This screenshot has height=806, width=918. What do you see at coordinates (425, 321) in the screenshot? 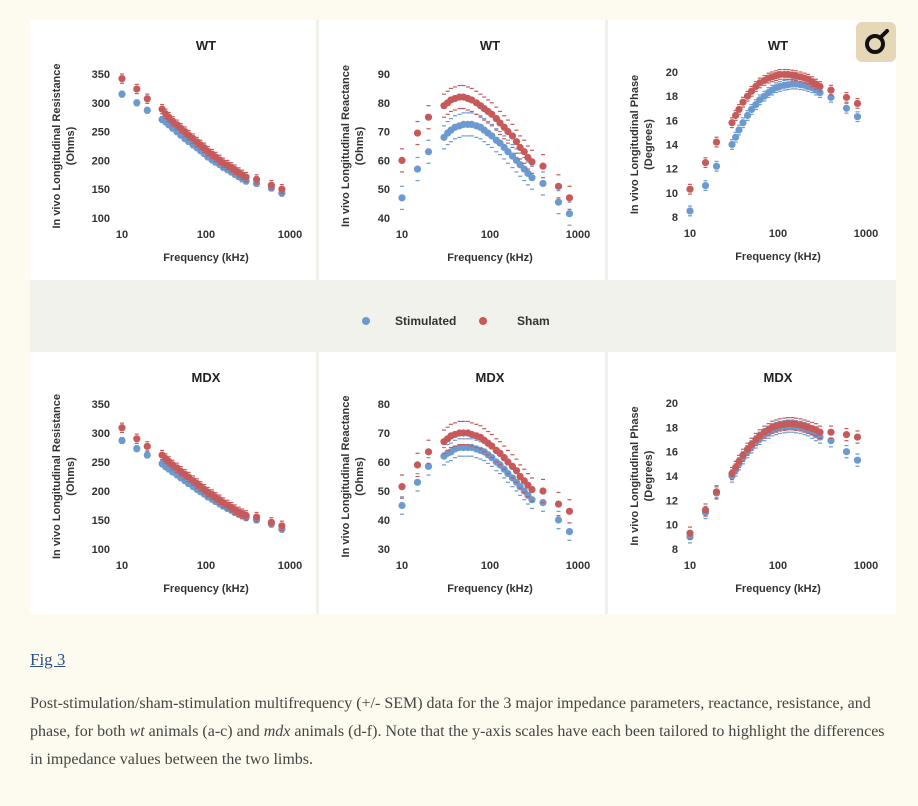
I see `legend-label-stimulated: Stimulated` at bounding box center [425, 321].